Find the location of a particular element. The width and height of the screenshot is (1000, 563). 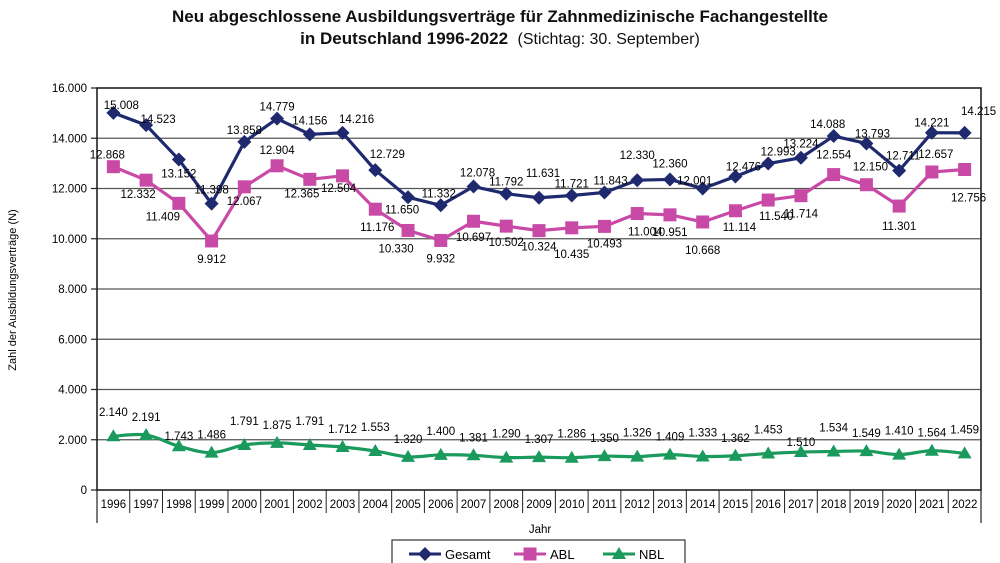

x-tick-label: 2003 is located at coordinates (343, 505).